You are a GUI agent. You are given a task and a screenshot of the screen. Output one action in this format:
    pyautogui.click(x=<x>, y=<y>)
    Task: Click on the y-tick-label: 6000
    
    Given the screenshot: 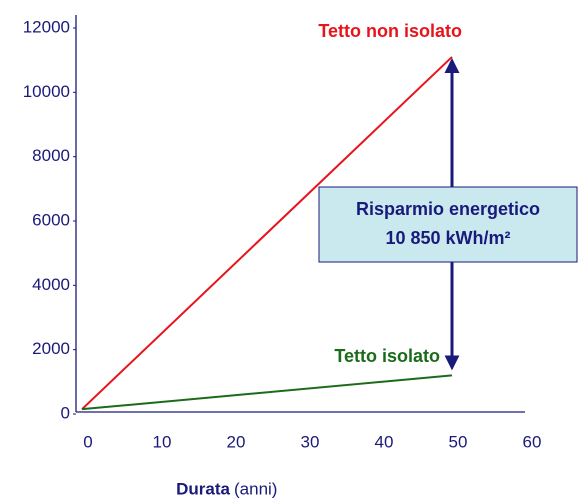 What is the action you would take?
    pyautogui.click(x=51, y=219)
    